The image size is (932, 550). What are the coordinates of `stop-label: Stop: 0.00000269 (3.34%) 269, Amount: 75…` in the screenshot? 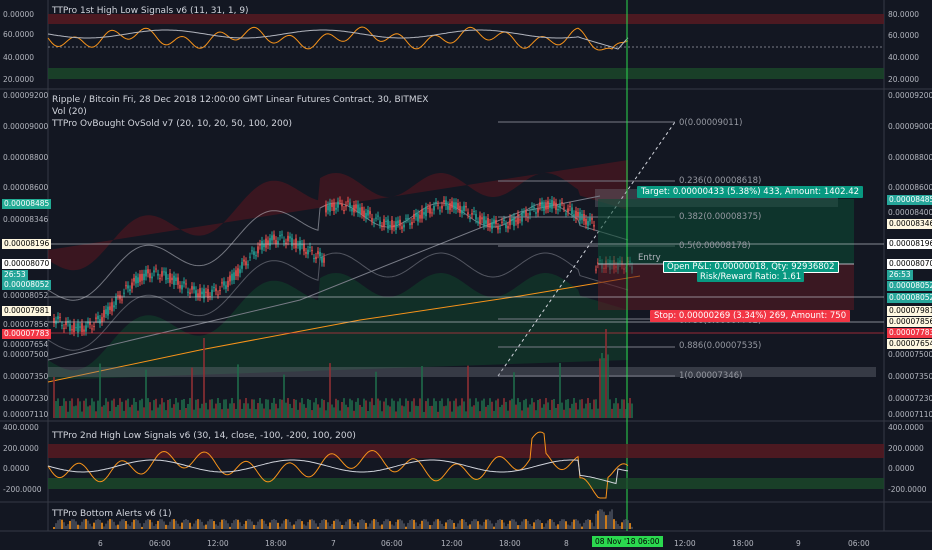 It's located at (750, 316).